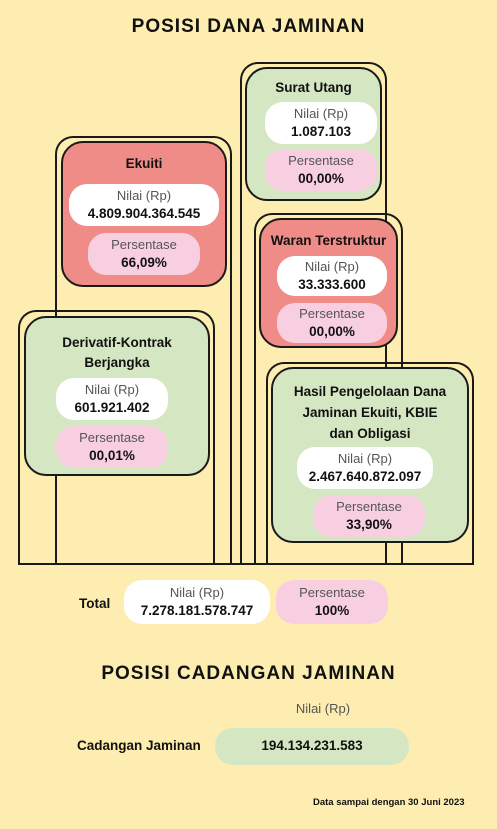  Describe the element at coordinates (313, 87) in the screenshot. I see `surat-utang-title: Surat Utang` at that location.